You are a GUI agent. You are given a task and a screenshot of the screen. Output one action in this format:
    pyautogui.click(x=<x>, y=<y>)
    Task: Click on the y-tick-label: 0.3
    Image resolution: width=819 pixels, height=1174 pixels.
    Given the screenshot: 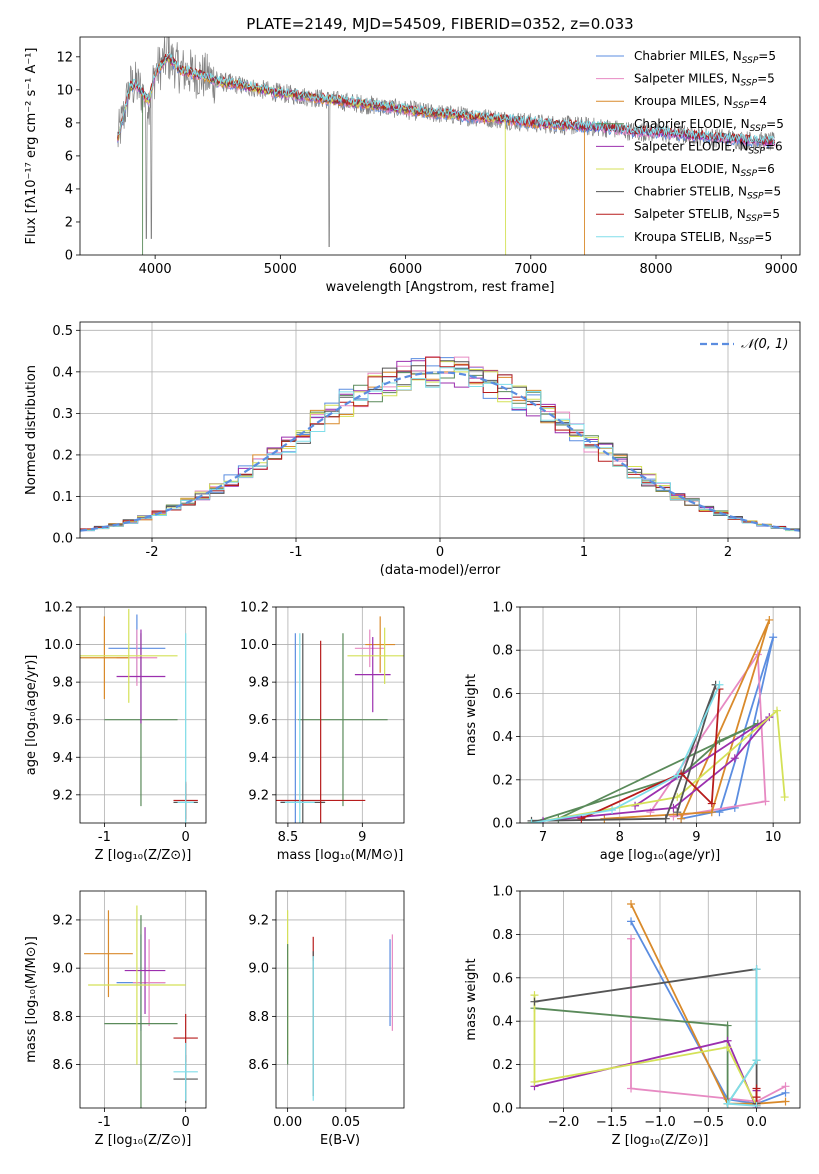 What is the action you would take?
    pyautogui.click(x=62, y=414)
    